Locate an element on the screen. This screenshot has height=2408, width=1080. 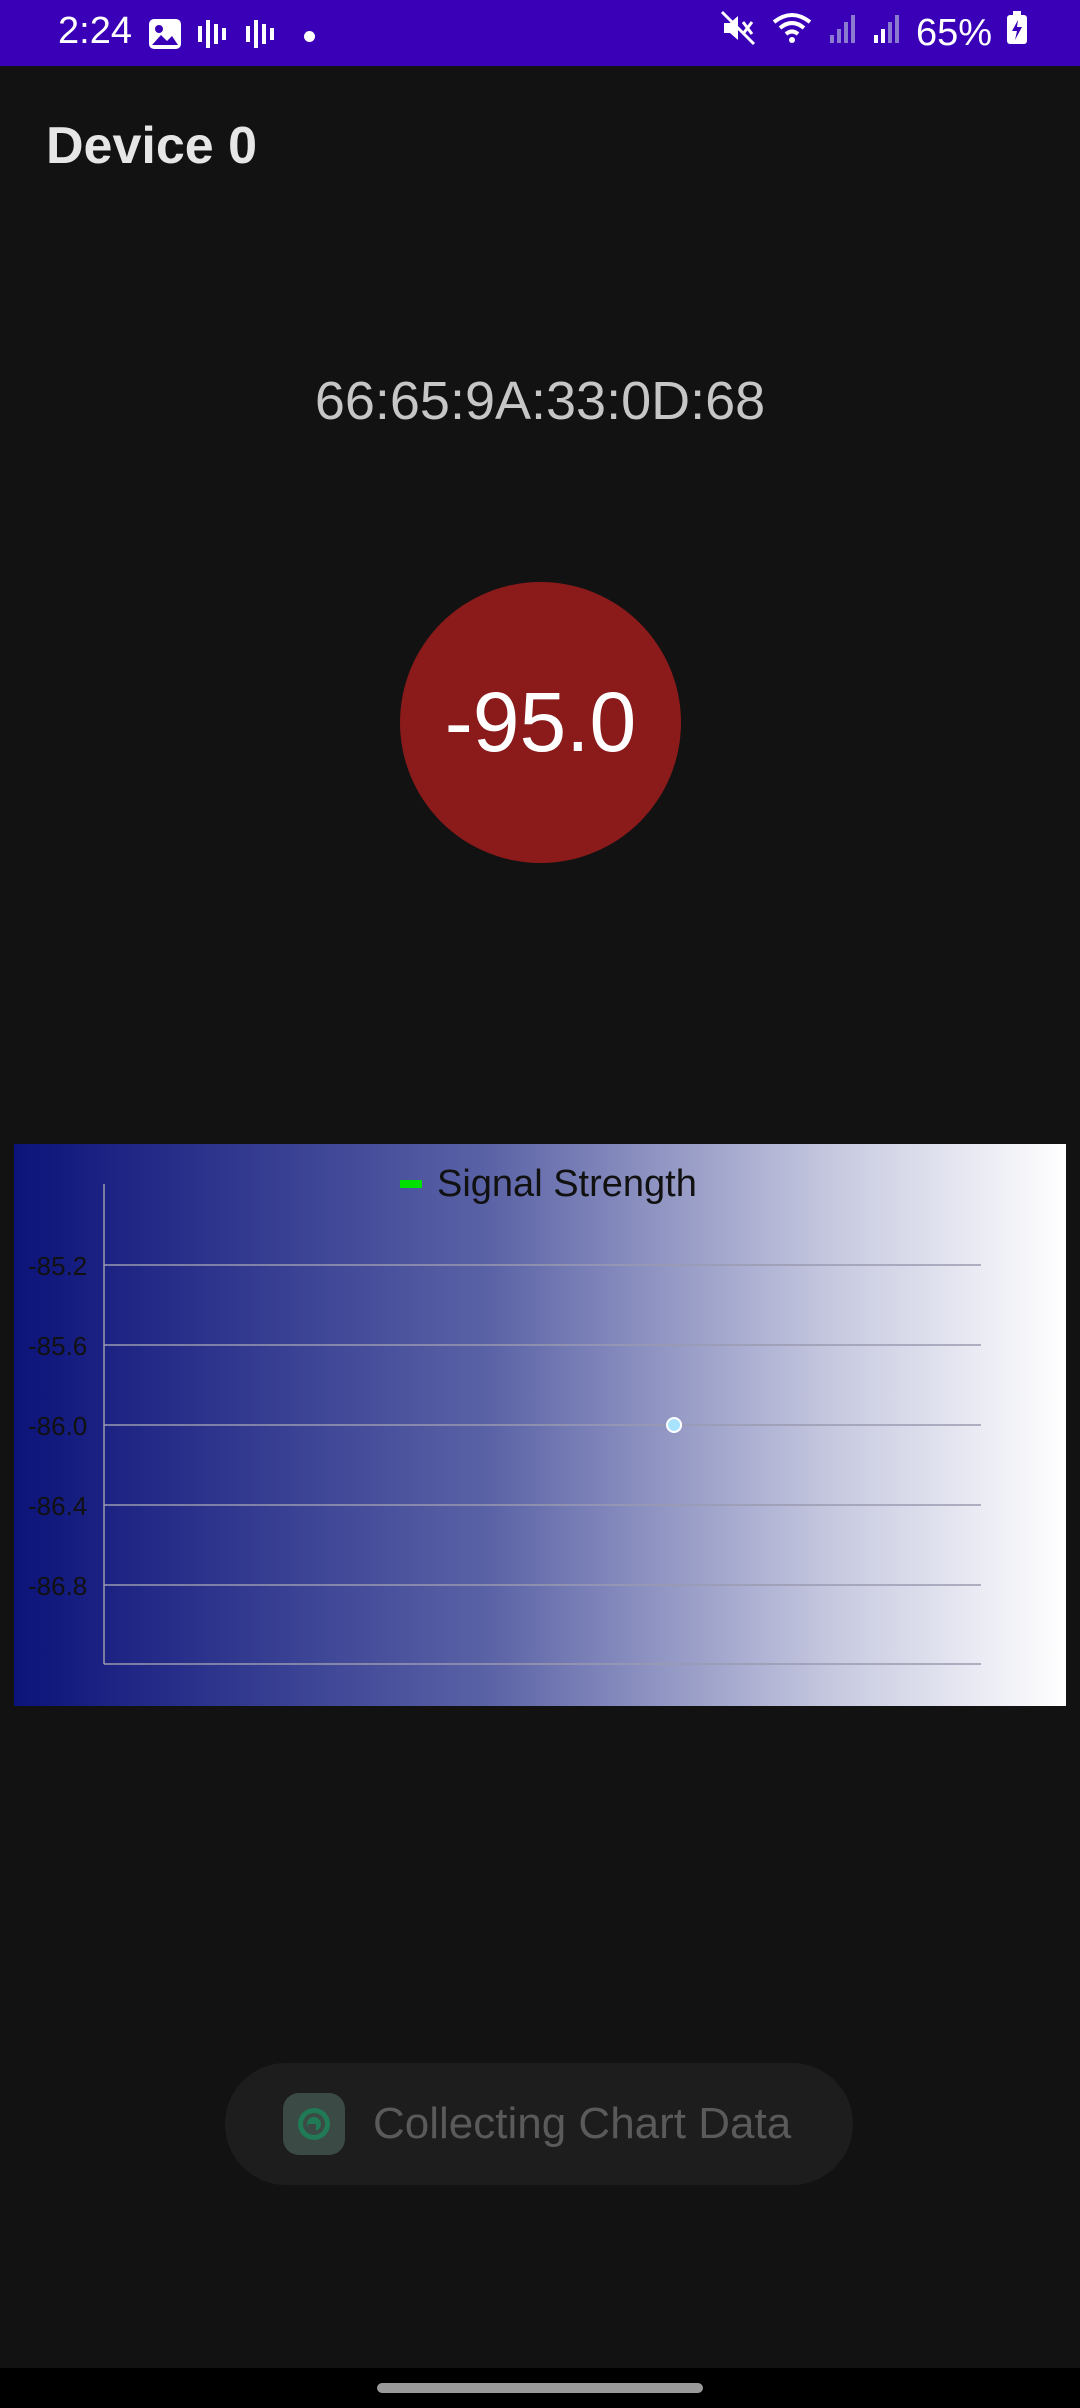
mac-address: 66:65:9A:33:0D:68 is located at coordinates (540, 401).